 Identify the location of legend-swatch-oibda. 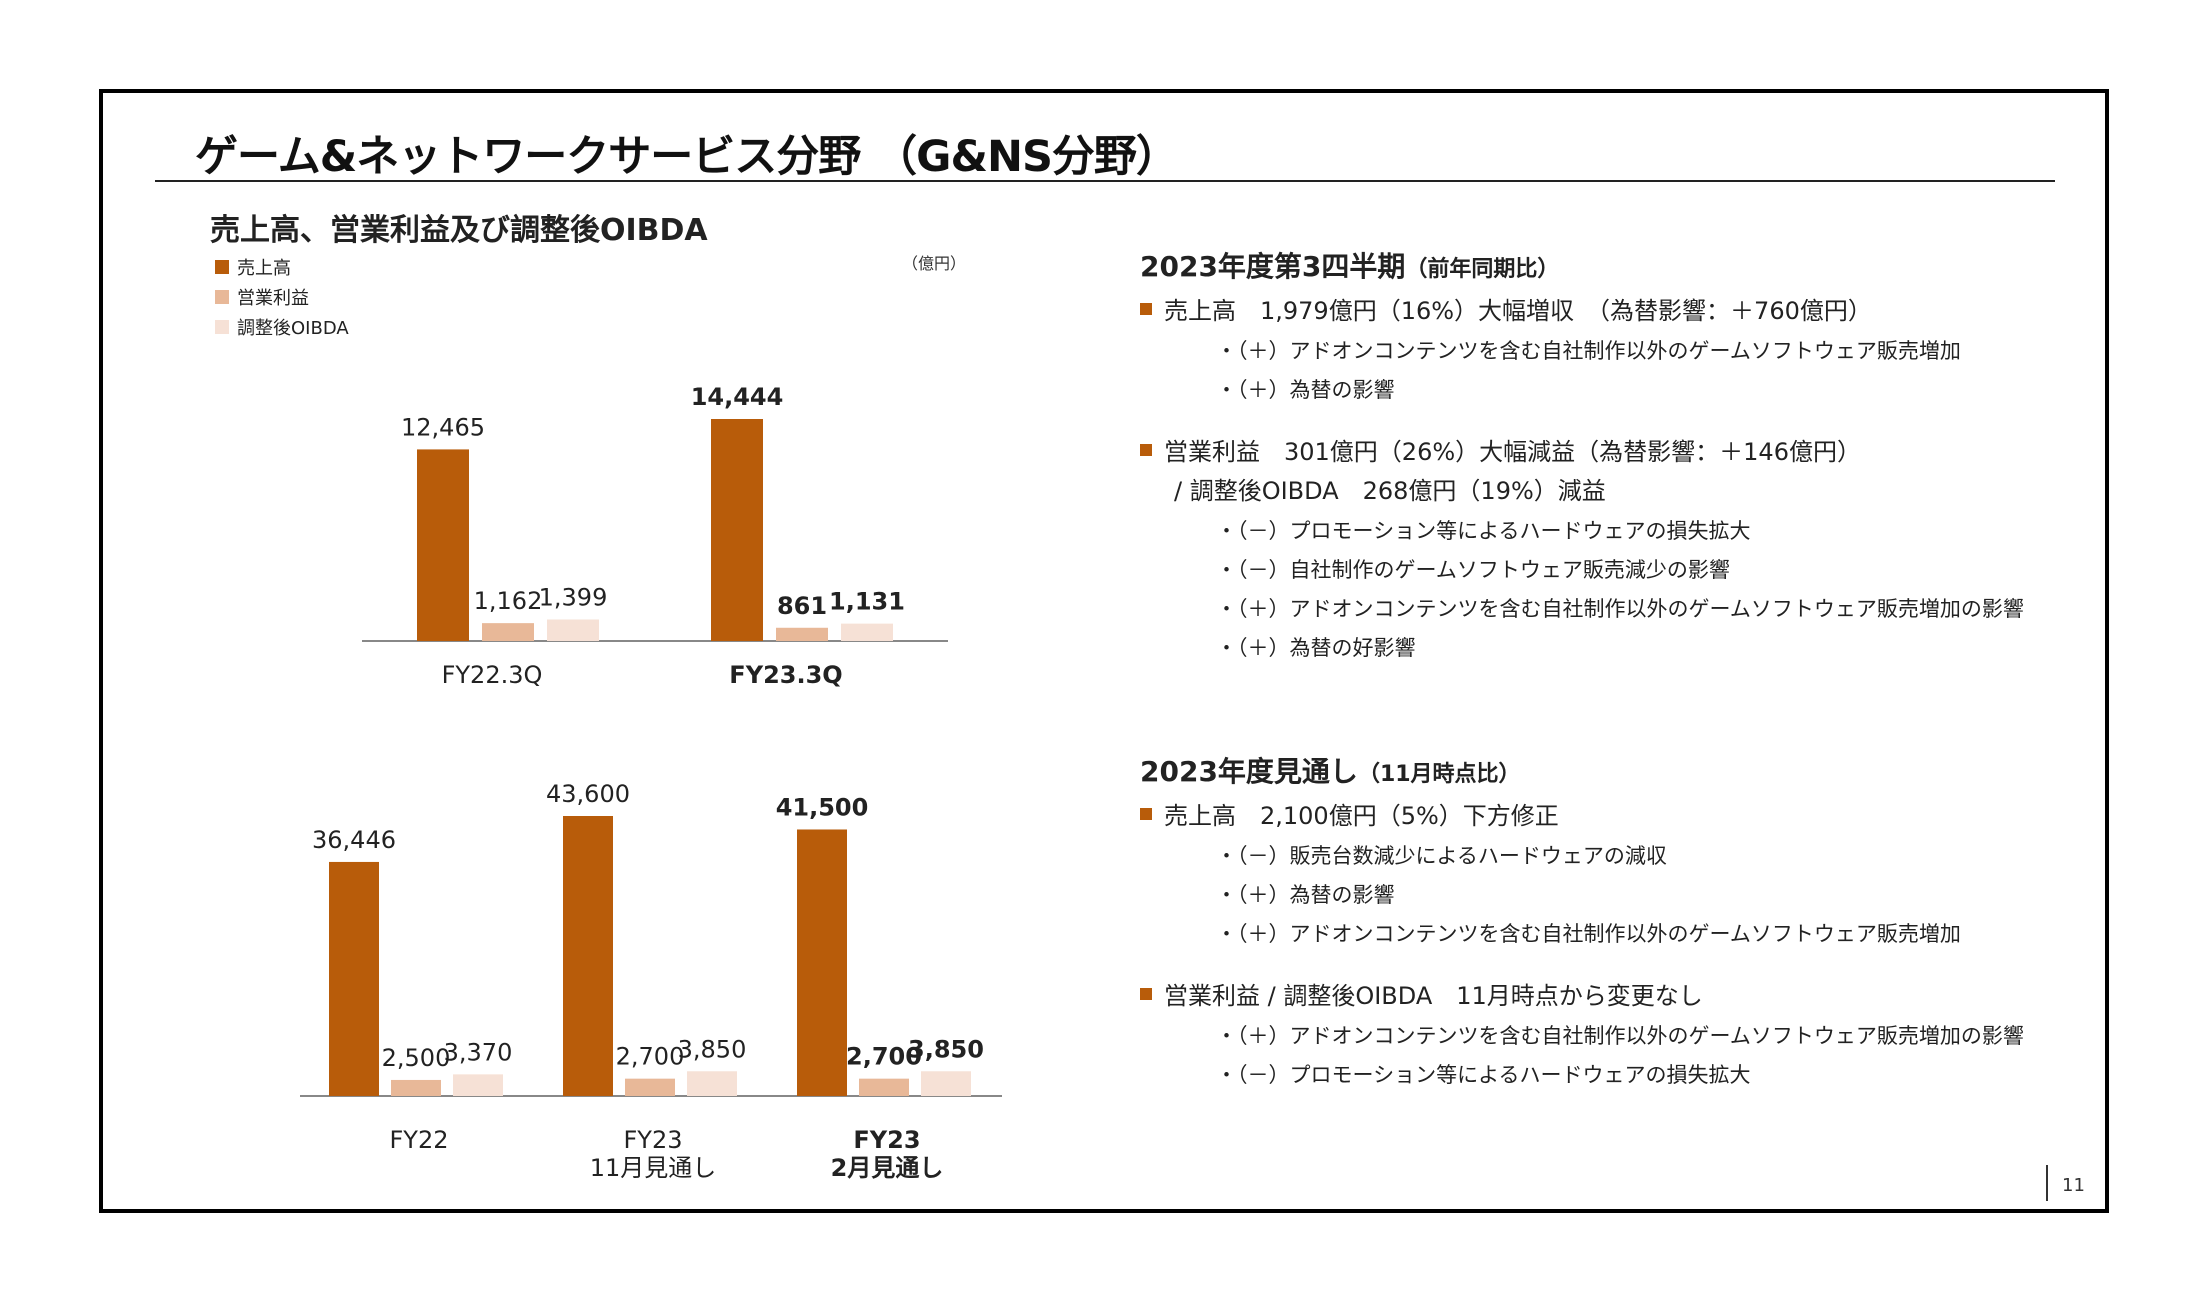
(222, 327).